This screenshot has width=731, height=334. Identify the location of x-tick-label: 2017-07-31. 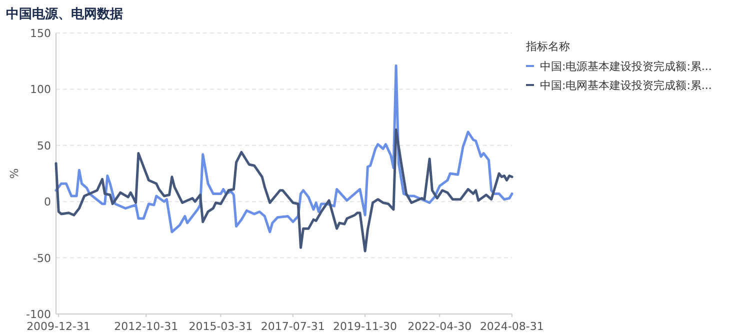
(292, 326).